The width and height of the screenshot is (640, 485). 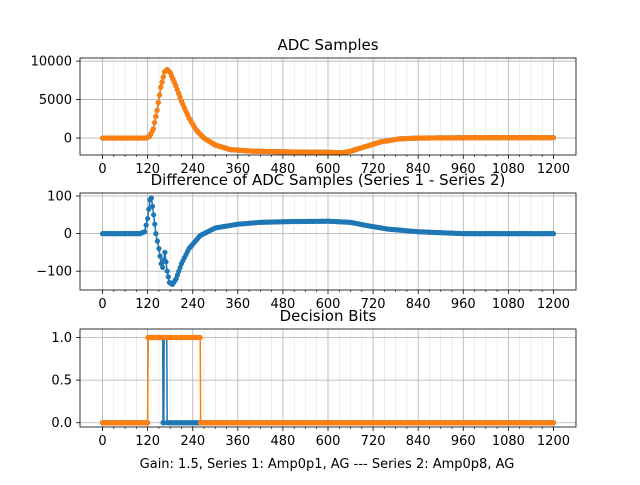 I want to click on y-tick-label: 10000, so click(x=51, y=62).